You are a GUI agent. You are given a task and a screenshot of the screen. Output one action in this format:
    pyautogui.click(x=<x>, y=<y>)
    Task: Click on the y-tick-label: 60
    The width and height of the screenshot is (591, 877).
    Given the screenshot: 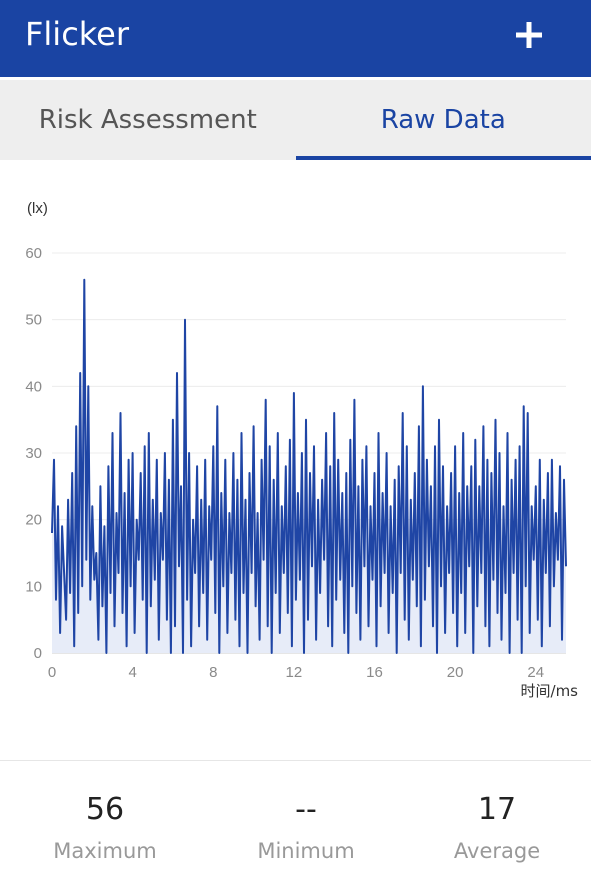 What is the action you would take?
    pyautogui.click(x=33, y=253)
    